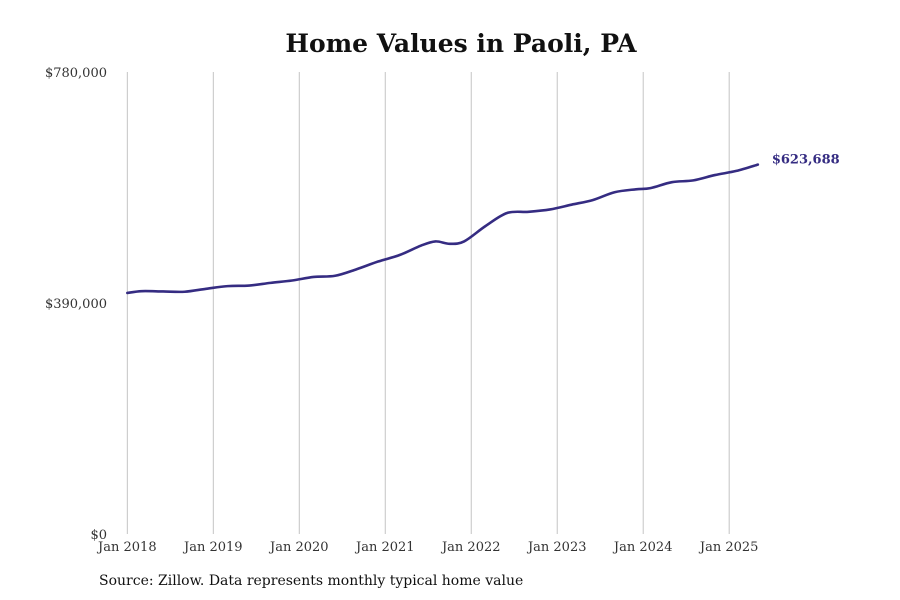 The height and width of the screenshot is (600, 900). I want to click on x-tick-label: Jan 2024, so click(642, 547).